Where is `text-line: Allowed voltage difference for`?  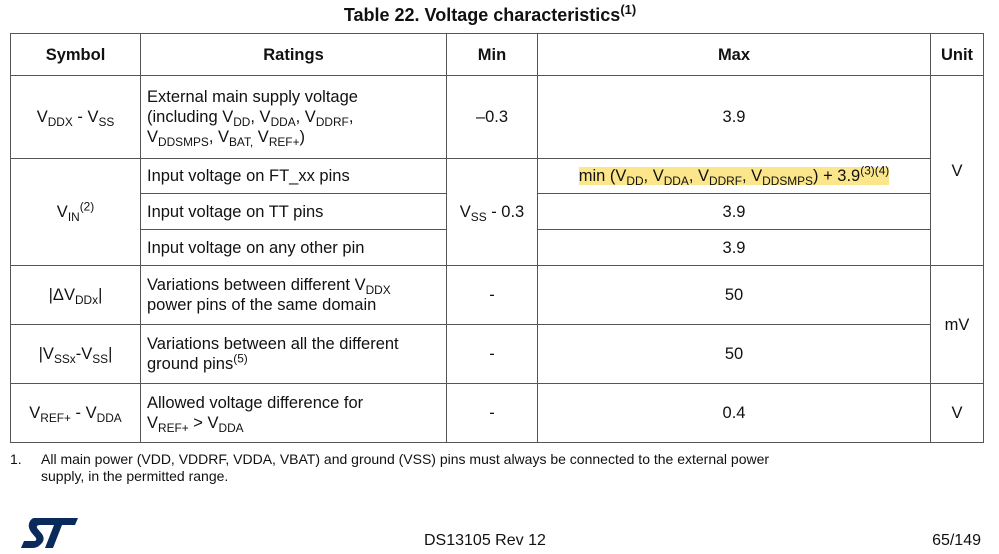 text-line: Allowed voltage difference for is located at coordinates (293, 403).